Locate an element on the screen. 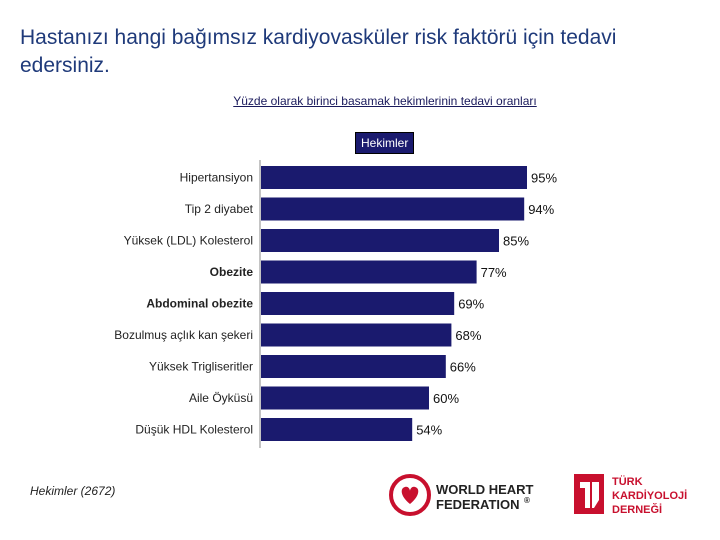 Image resolution: width=720 pixels, height=540 pixels. value-label-5: 68% is located at coordinates (468, 335).